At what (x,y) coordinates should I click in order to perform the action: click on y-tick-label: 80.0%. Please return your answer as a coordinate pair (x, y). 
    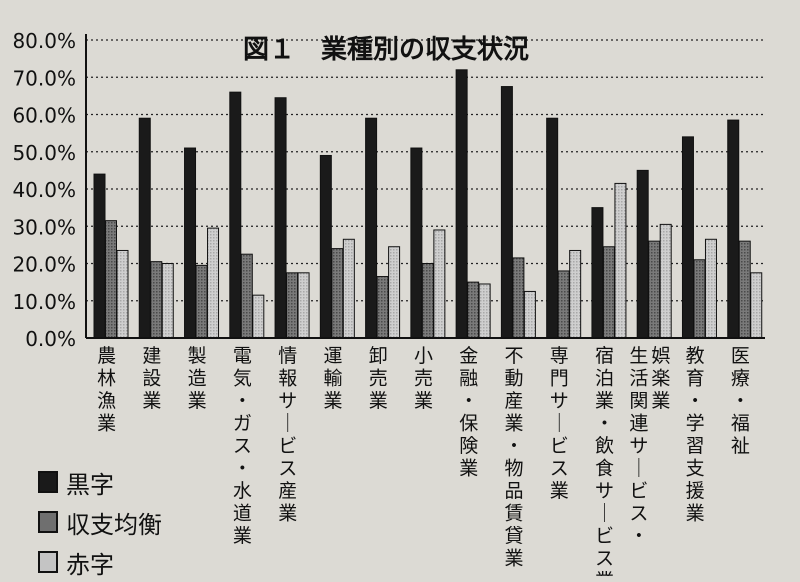
    Looking at the image, I should click on (44, 41).